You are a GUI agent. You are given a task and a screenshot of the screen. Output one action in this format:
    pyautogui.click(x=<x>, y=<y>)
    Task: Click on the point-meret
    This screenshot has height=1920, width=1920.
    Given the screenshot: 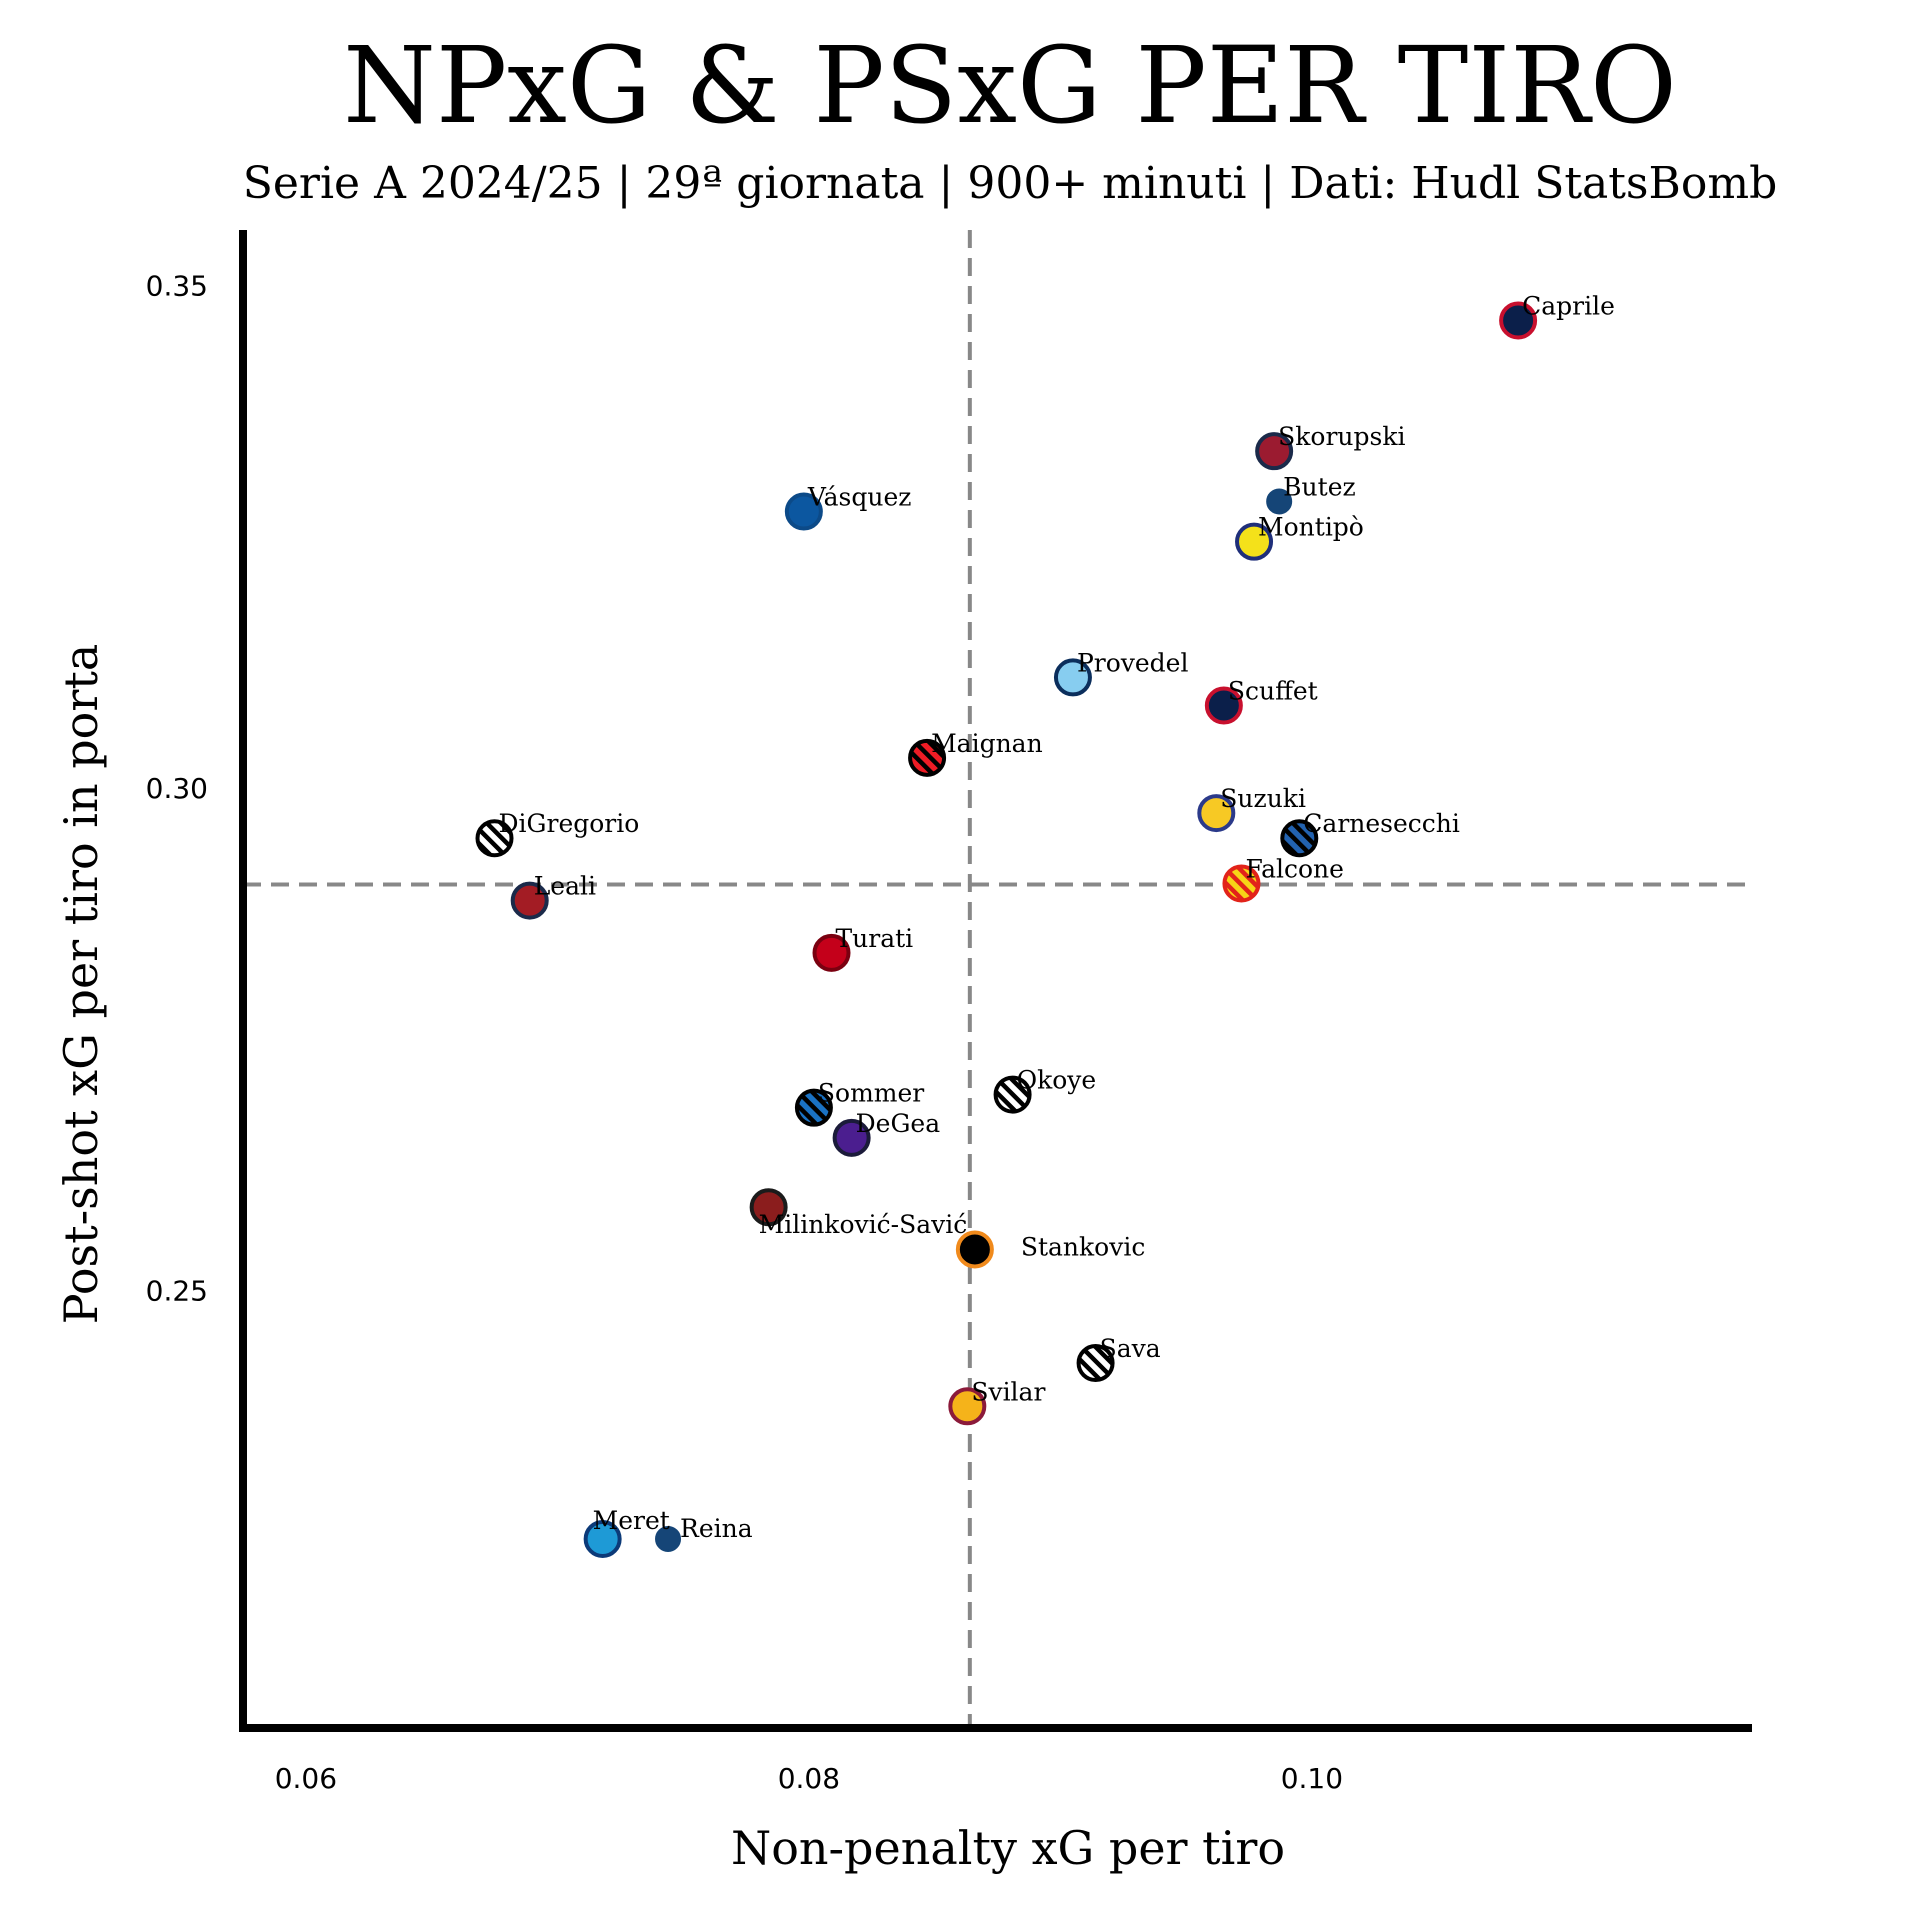 What is the action you would take?
    pyautogui.click(x=602, y=1538)
    